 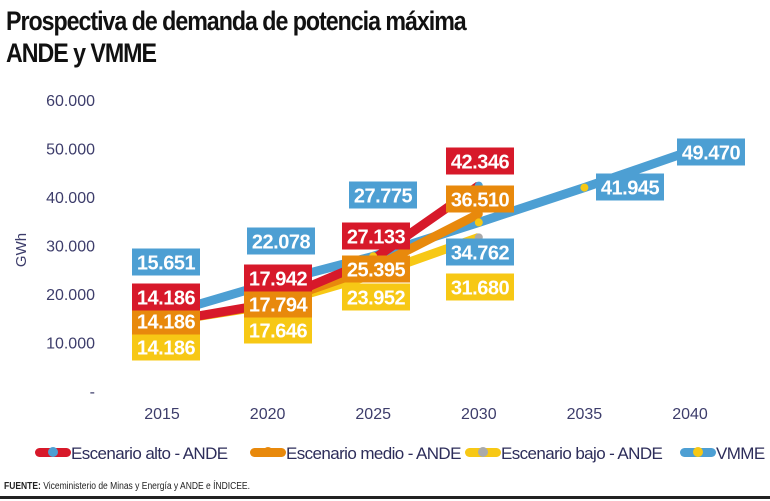 I want to click on x-tick-label: 2015, so click(x=162, y=414).